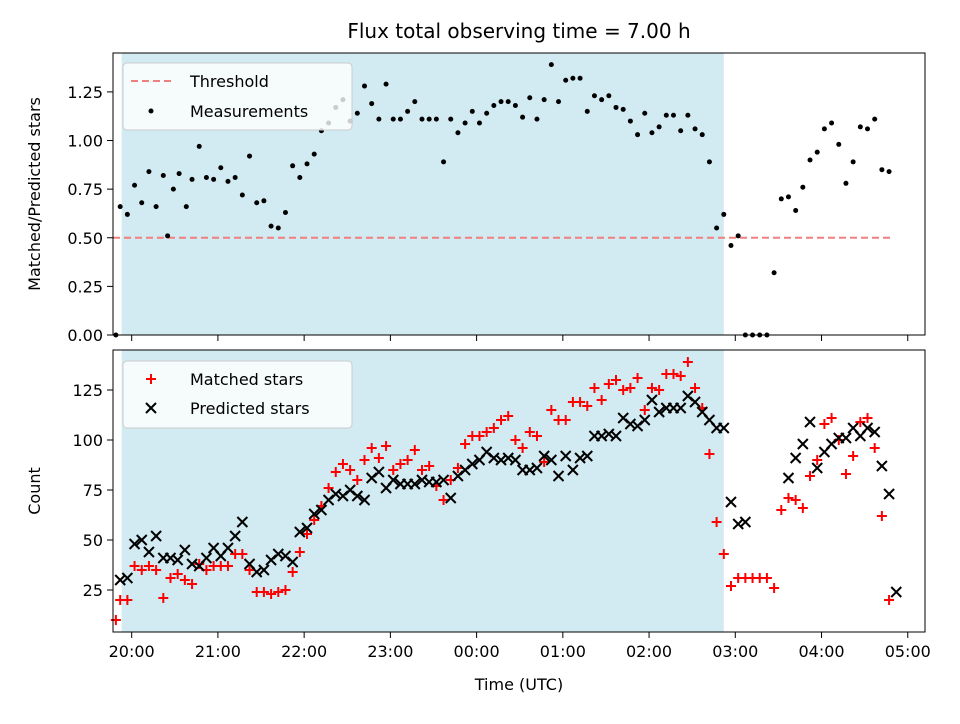 This screenshot has width=960, height=724. I want to click on ratio-legend-box, so click(237, 96).